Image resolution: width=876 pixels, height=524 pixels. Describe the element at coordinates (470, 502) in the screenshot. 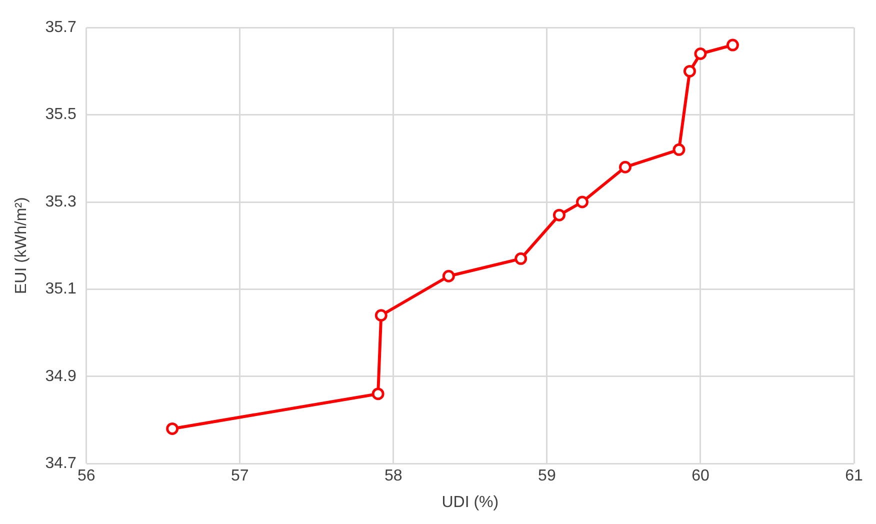

I see `x-axis-title: UDI (%)` at that location.